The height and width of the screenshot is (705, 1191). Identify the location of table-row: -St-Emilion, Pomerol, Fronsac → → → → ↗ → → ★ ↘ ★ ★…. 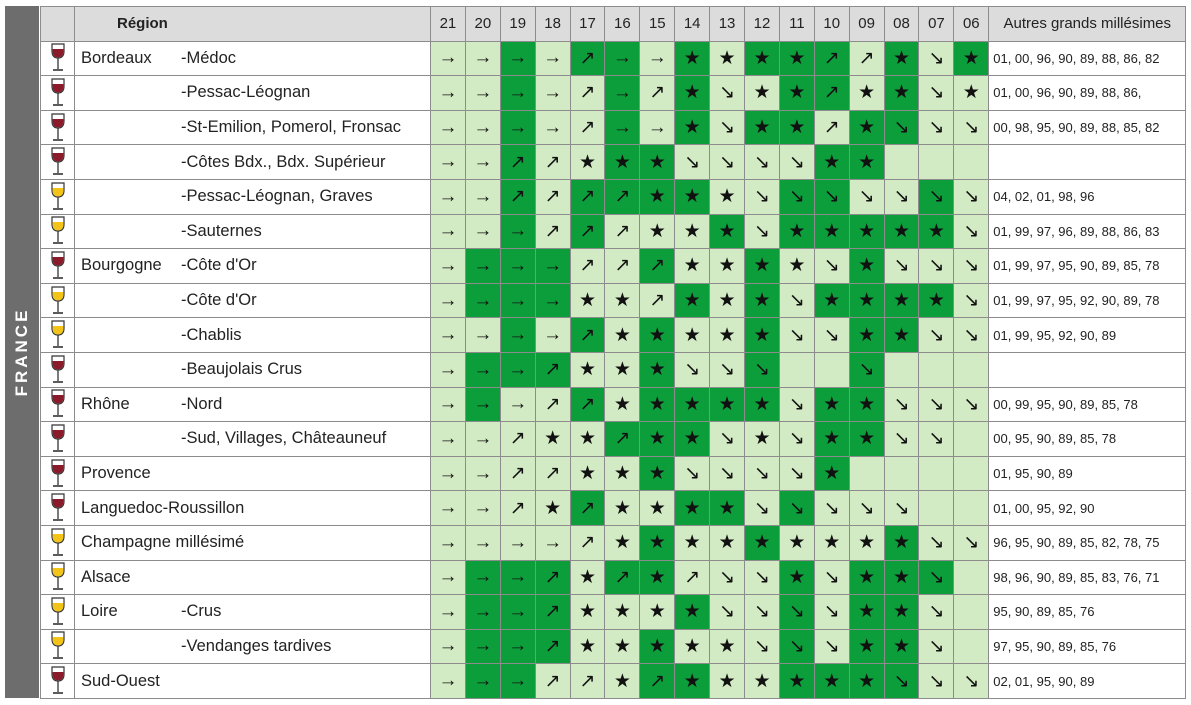
(613, 127).